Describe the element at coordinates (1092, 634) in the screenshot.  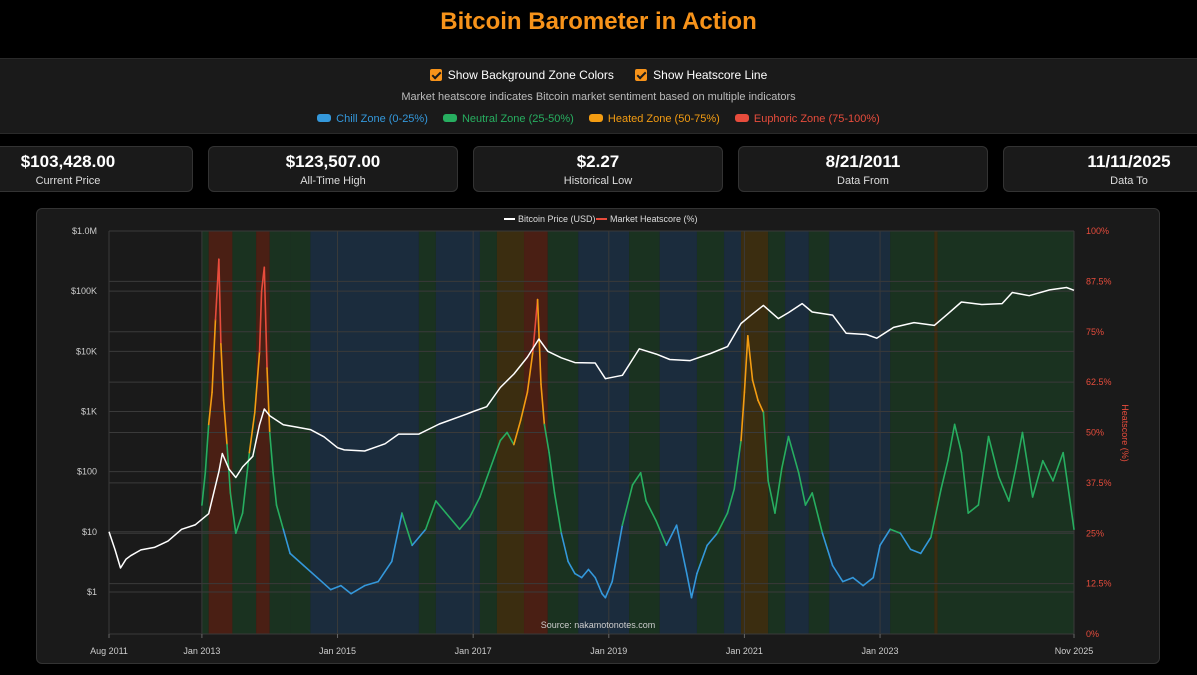
I see `y-right-tick-label: 0%` at that location.